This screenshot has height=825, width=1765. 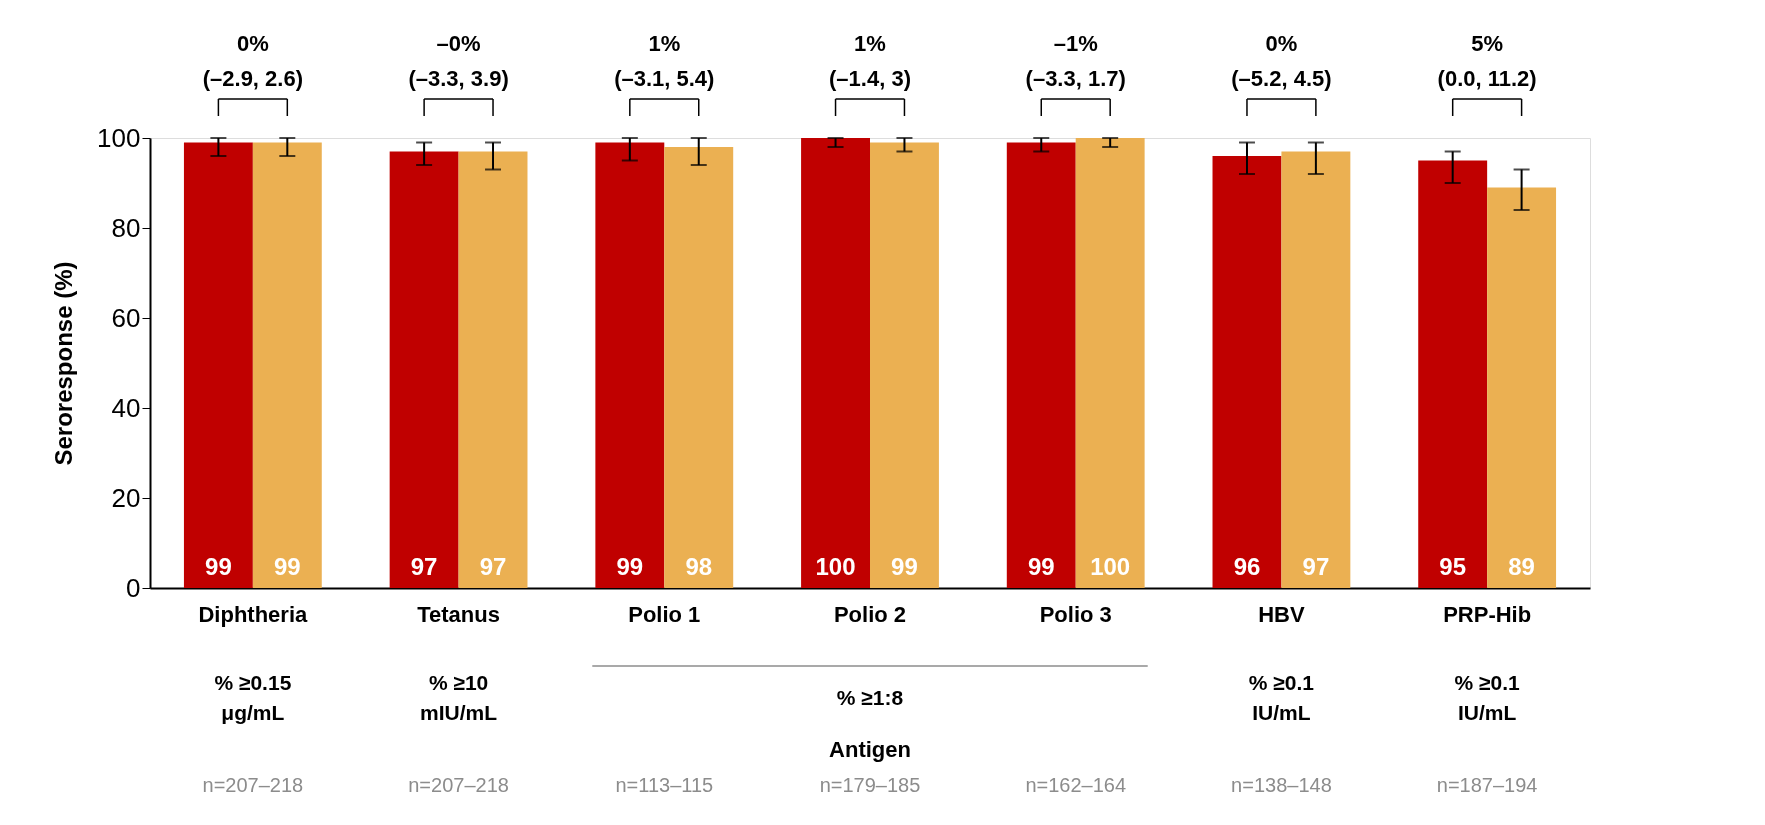 I want to click on text: 1% (–1.4, 3), so click(x=870, y=61).